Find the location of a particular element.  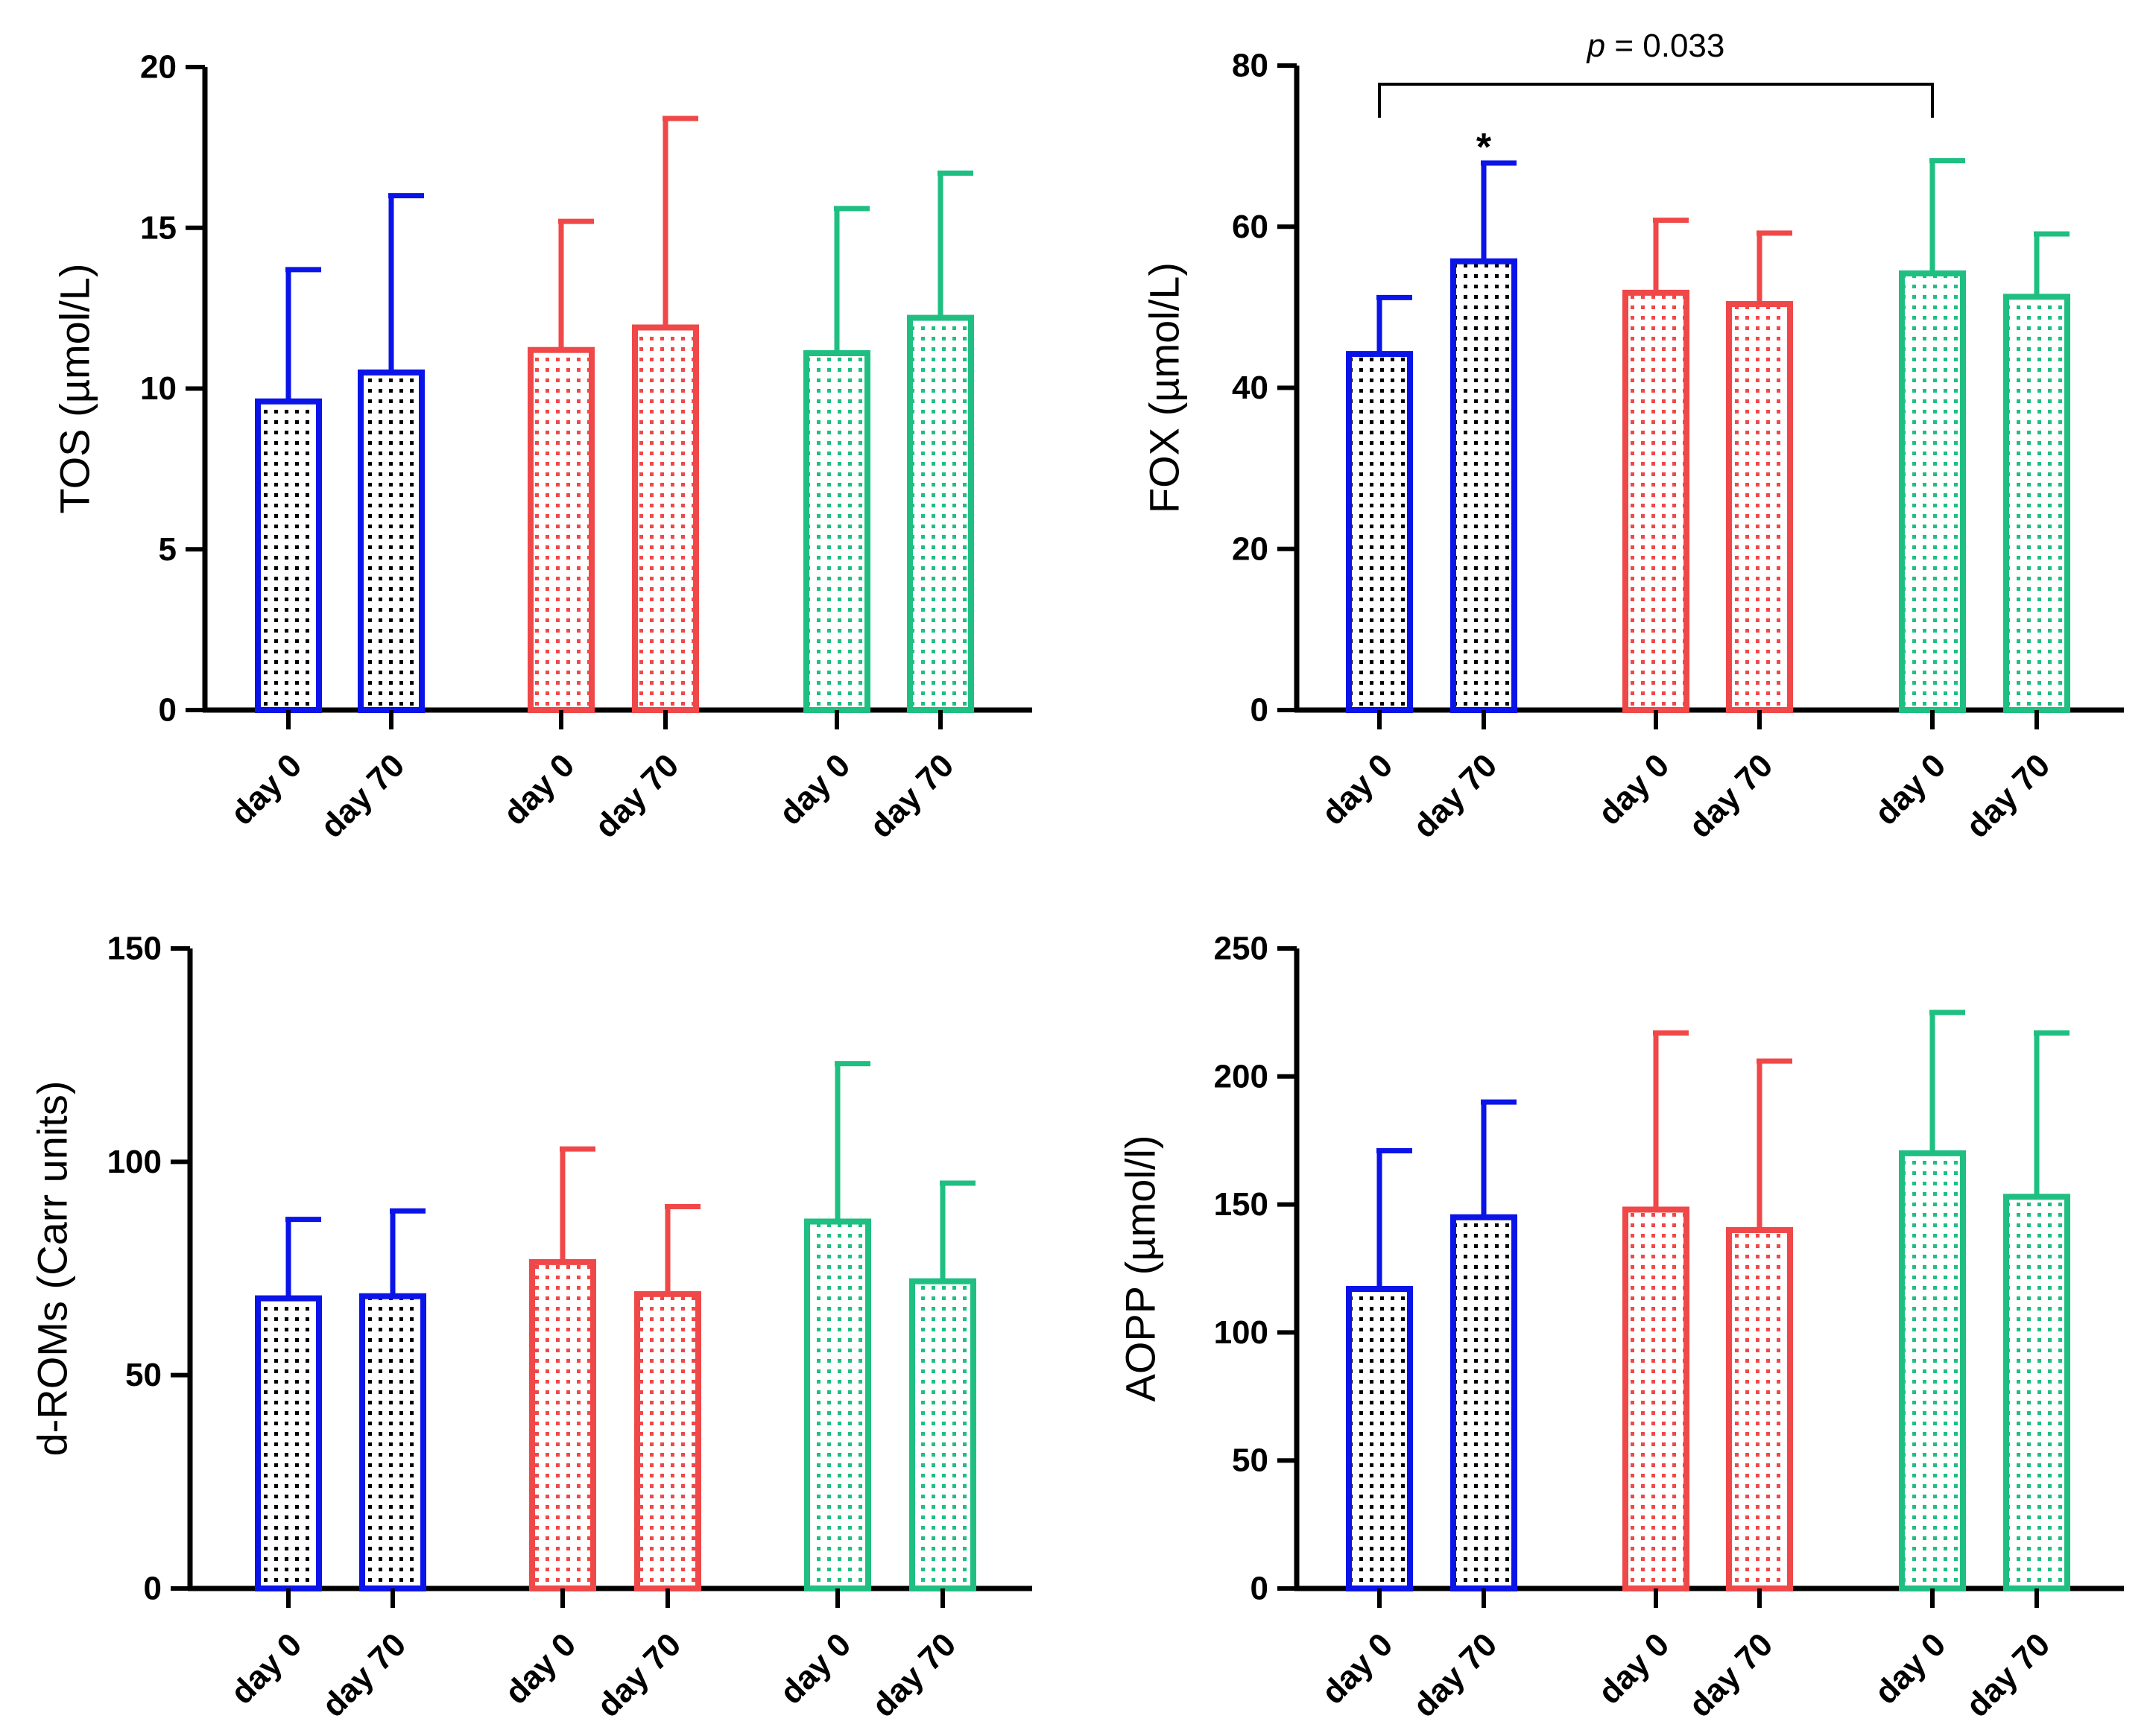

significance-bracket is located at coordinates (1656, 100).